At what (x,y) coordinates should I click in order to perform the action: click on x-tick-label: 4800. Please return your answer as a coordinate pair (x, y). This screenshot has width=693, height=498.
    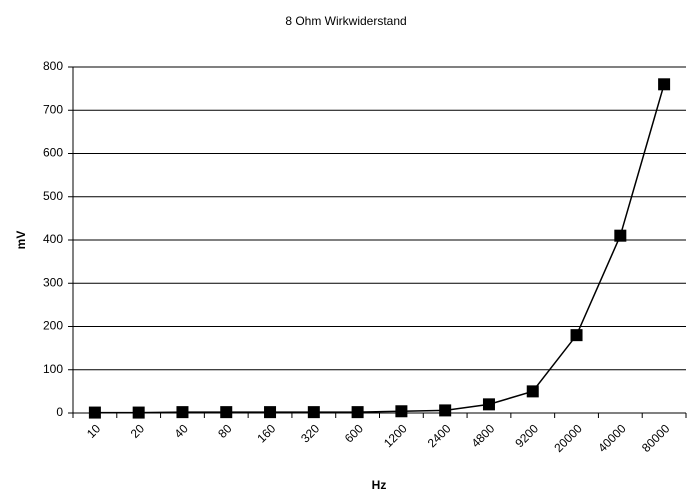
    Looking at the image, I should click on (483, 435).